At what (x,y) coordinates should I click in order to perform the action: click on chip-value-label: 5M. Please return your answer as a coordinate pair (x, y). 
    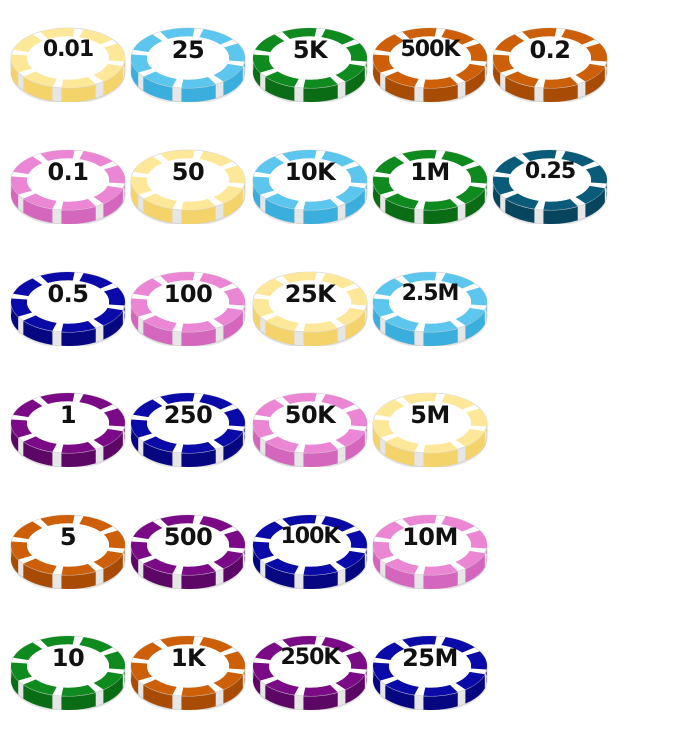
    Looking at the image, I should click on (430, 415).